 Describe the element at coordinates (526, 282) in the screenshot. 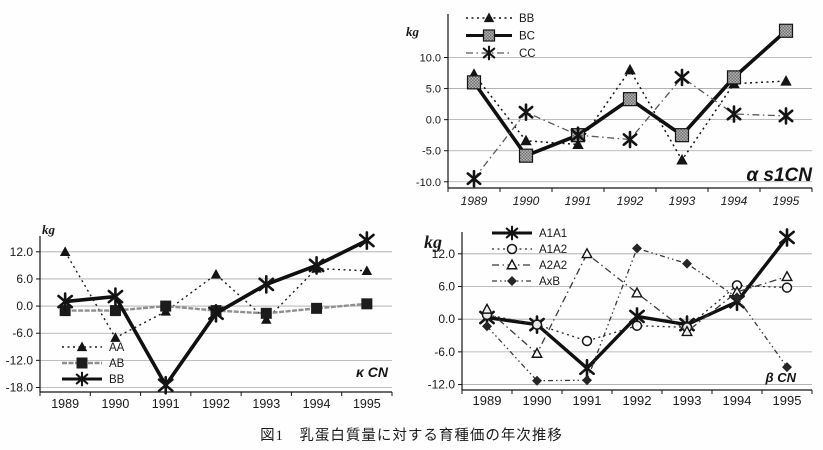

I see `legend-item-AxB: AxB` at that location.